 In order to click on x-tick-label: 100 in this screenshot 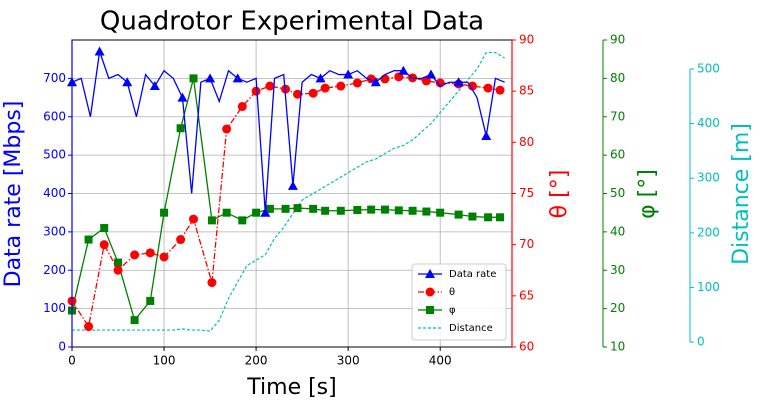, I will do `click(164, 361)`.